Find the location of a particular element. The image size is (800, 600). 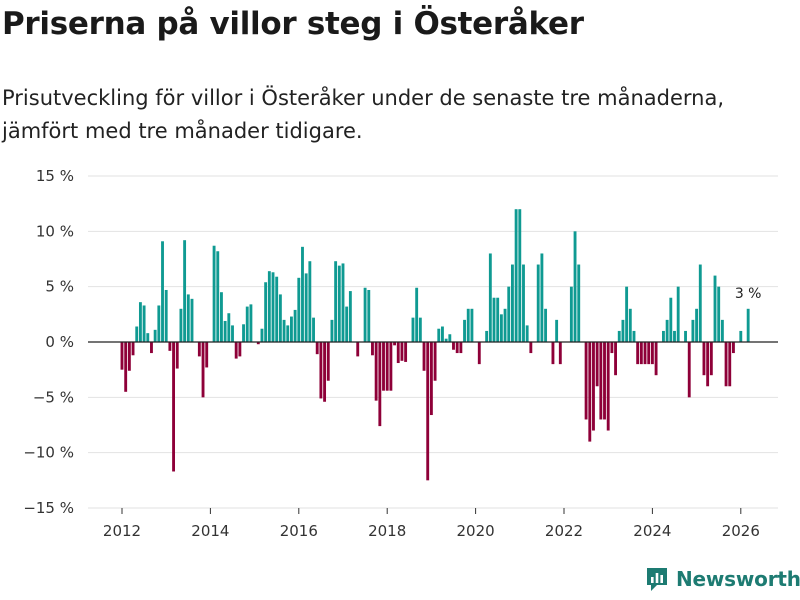

x-axis: 2012 2014 2016 2018 2020 2022 2024 2026 is located at coordinates (431, 524).